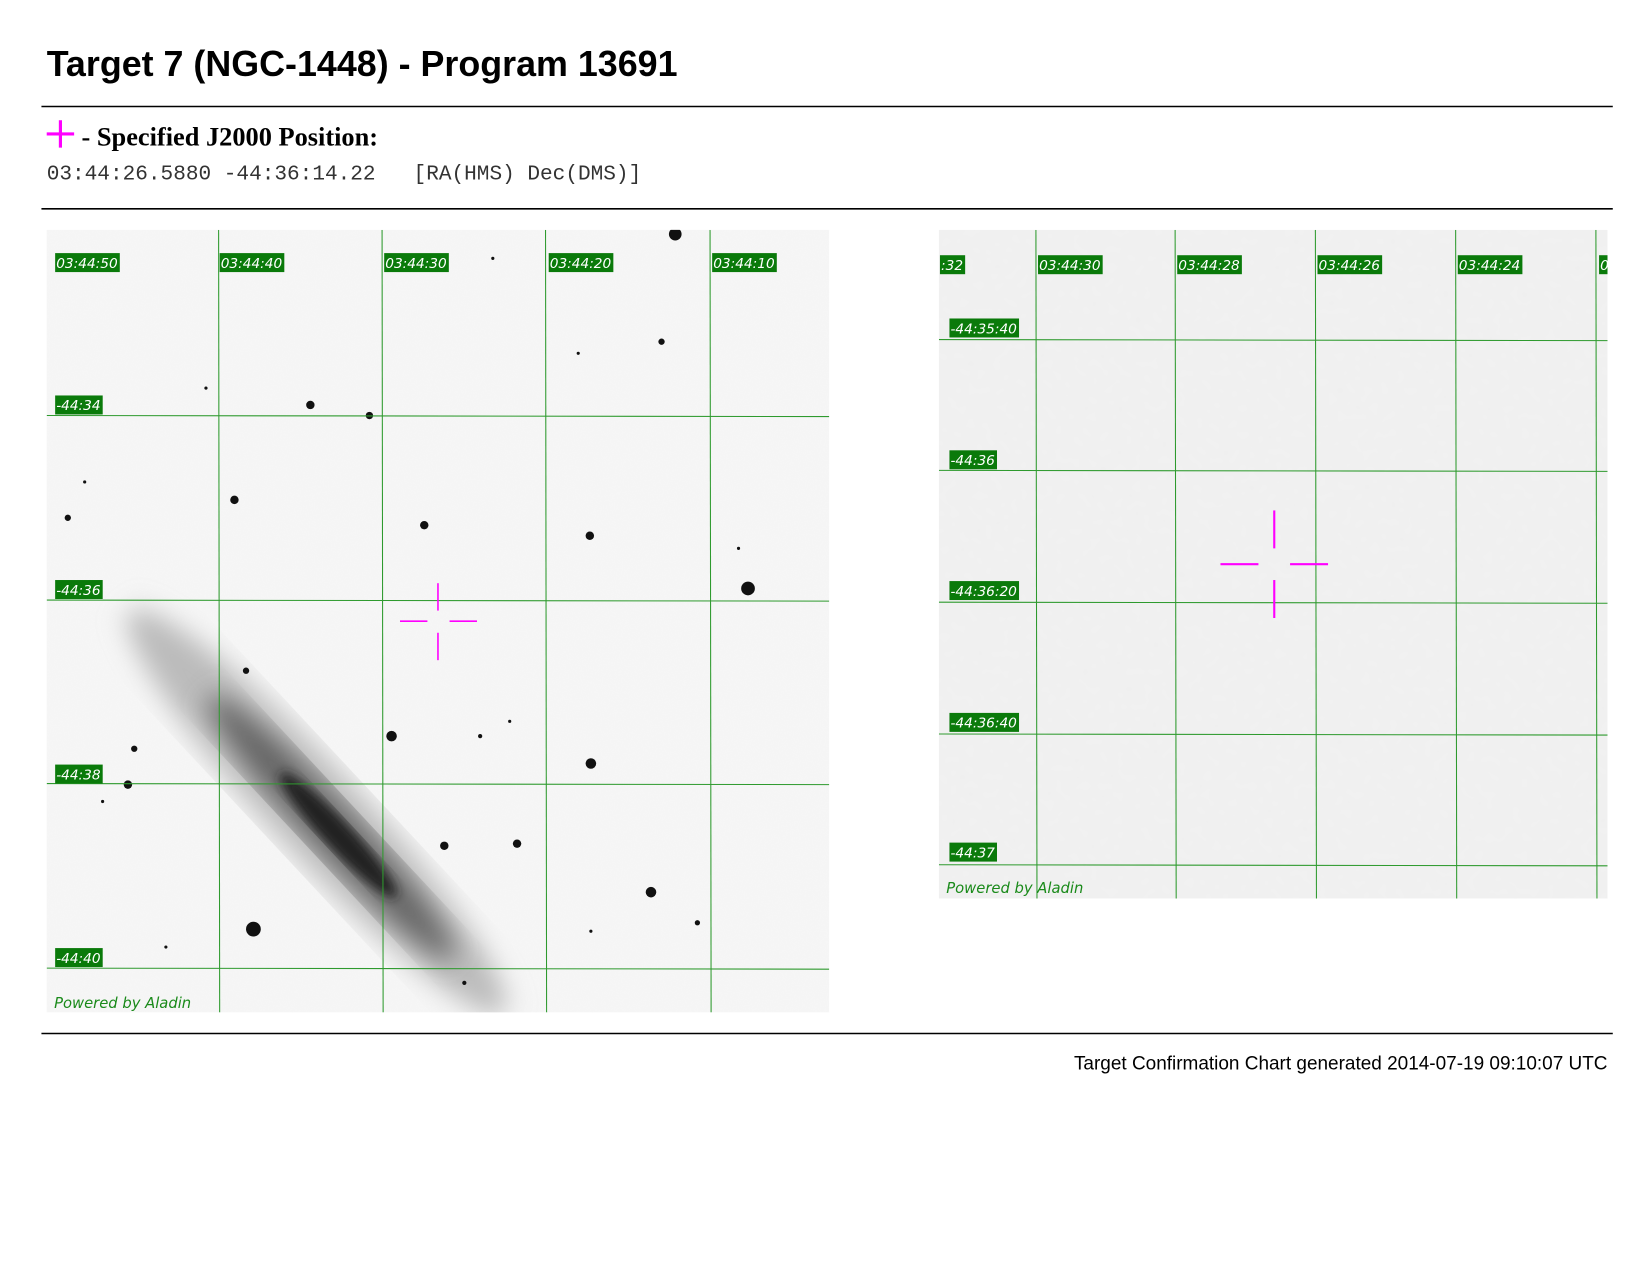 The height and width of the screenshot is (1275, 1650). I want to click on coord-label: 03:44:50, so click(87, 264).